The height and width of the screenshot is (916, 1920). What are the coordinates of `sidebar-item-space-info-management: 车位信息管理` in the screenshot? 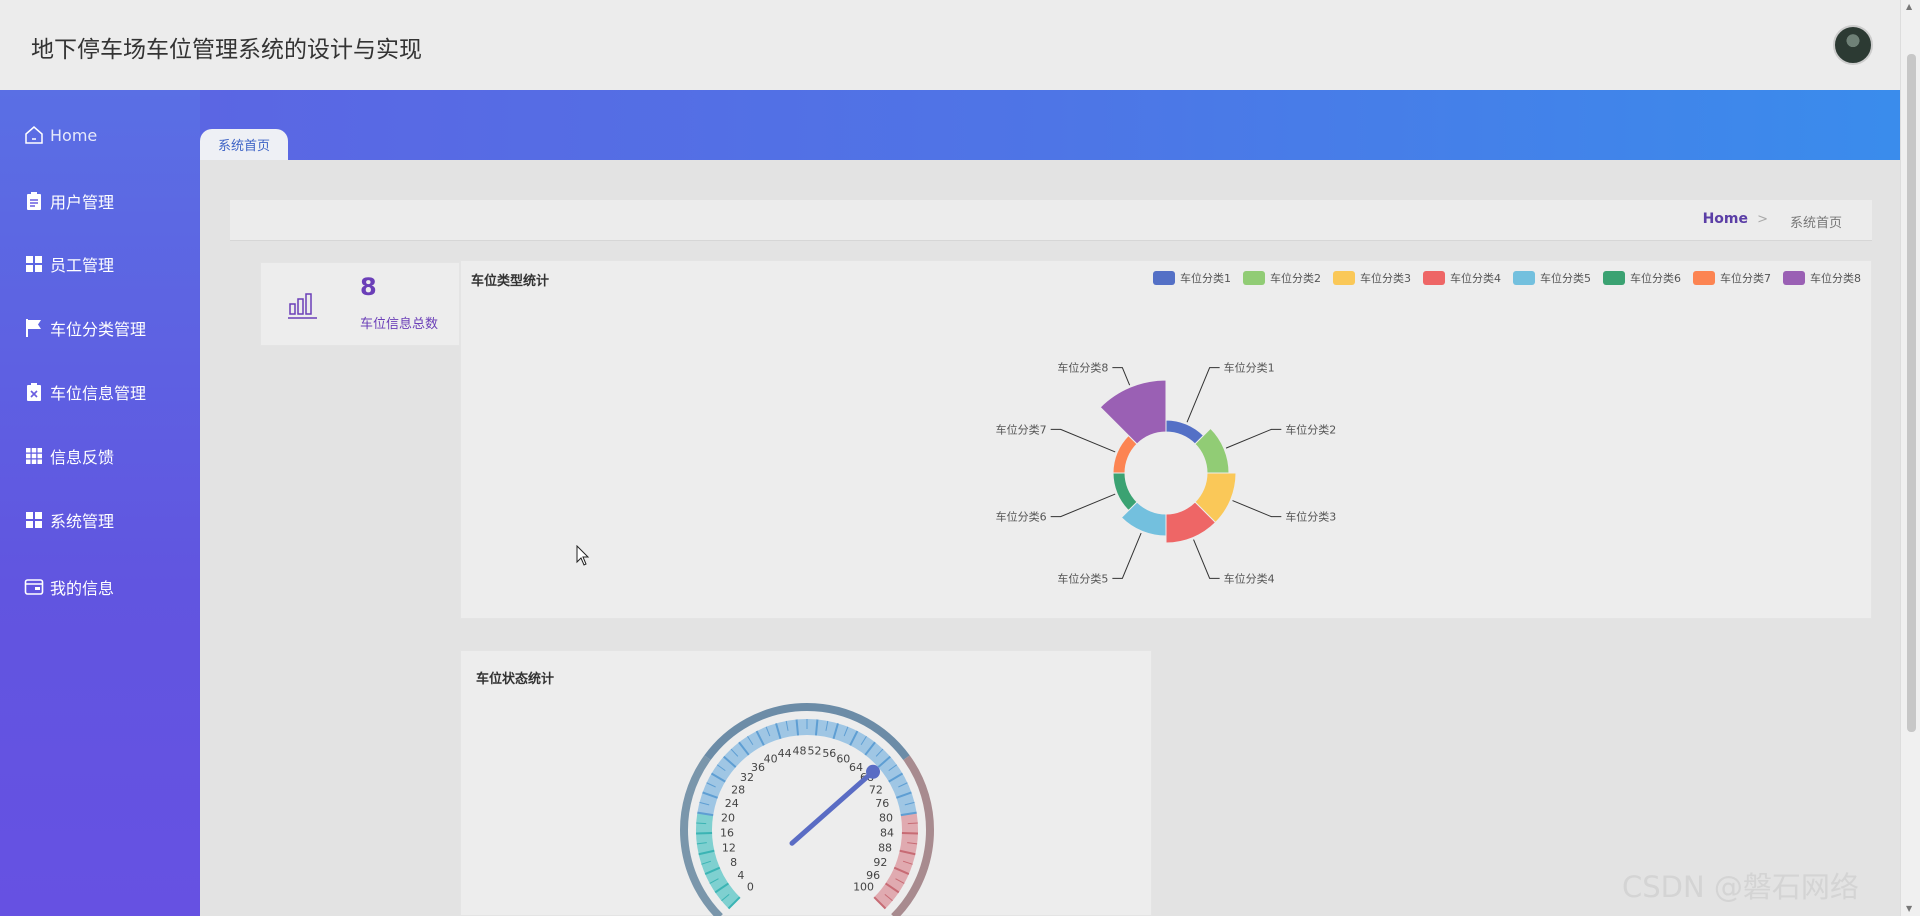 It's located at (85, 392).